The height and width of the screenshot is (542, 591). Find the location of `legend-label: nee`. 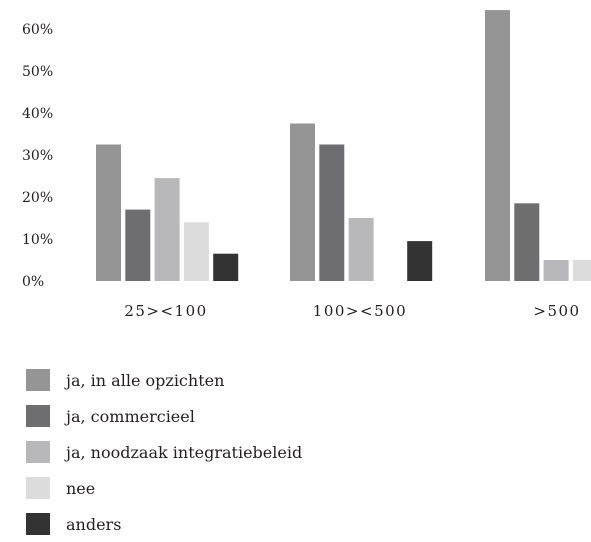

legend-label: nee is located at coordinates (81, 488).